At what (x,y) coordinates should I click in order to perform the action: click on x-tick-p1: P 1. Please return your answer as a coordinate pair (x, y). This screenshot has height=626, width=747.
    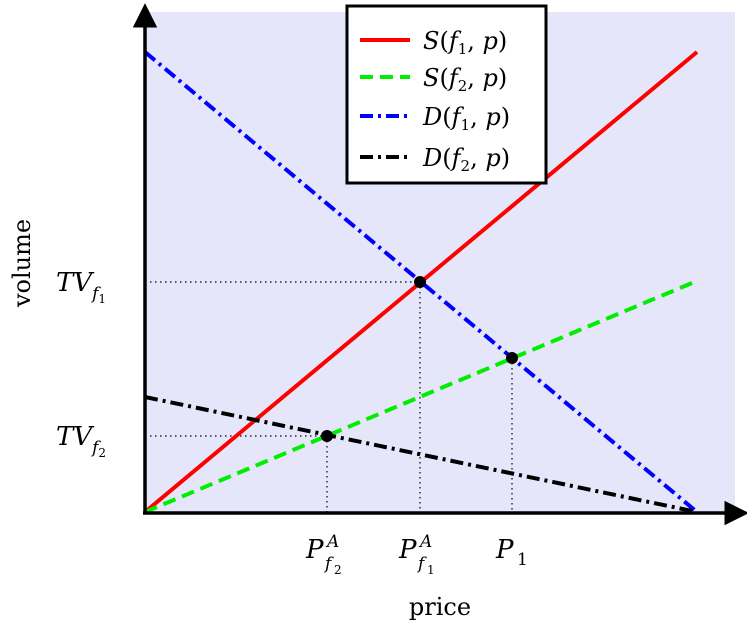
    Looking at the image, I should click on (511, 552).